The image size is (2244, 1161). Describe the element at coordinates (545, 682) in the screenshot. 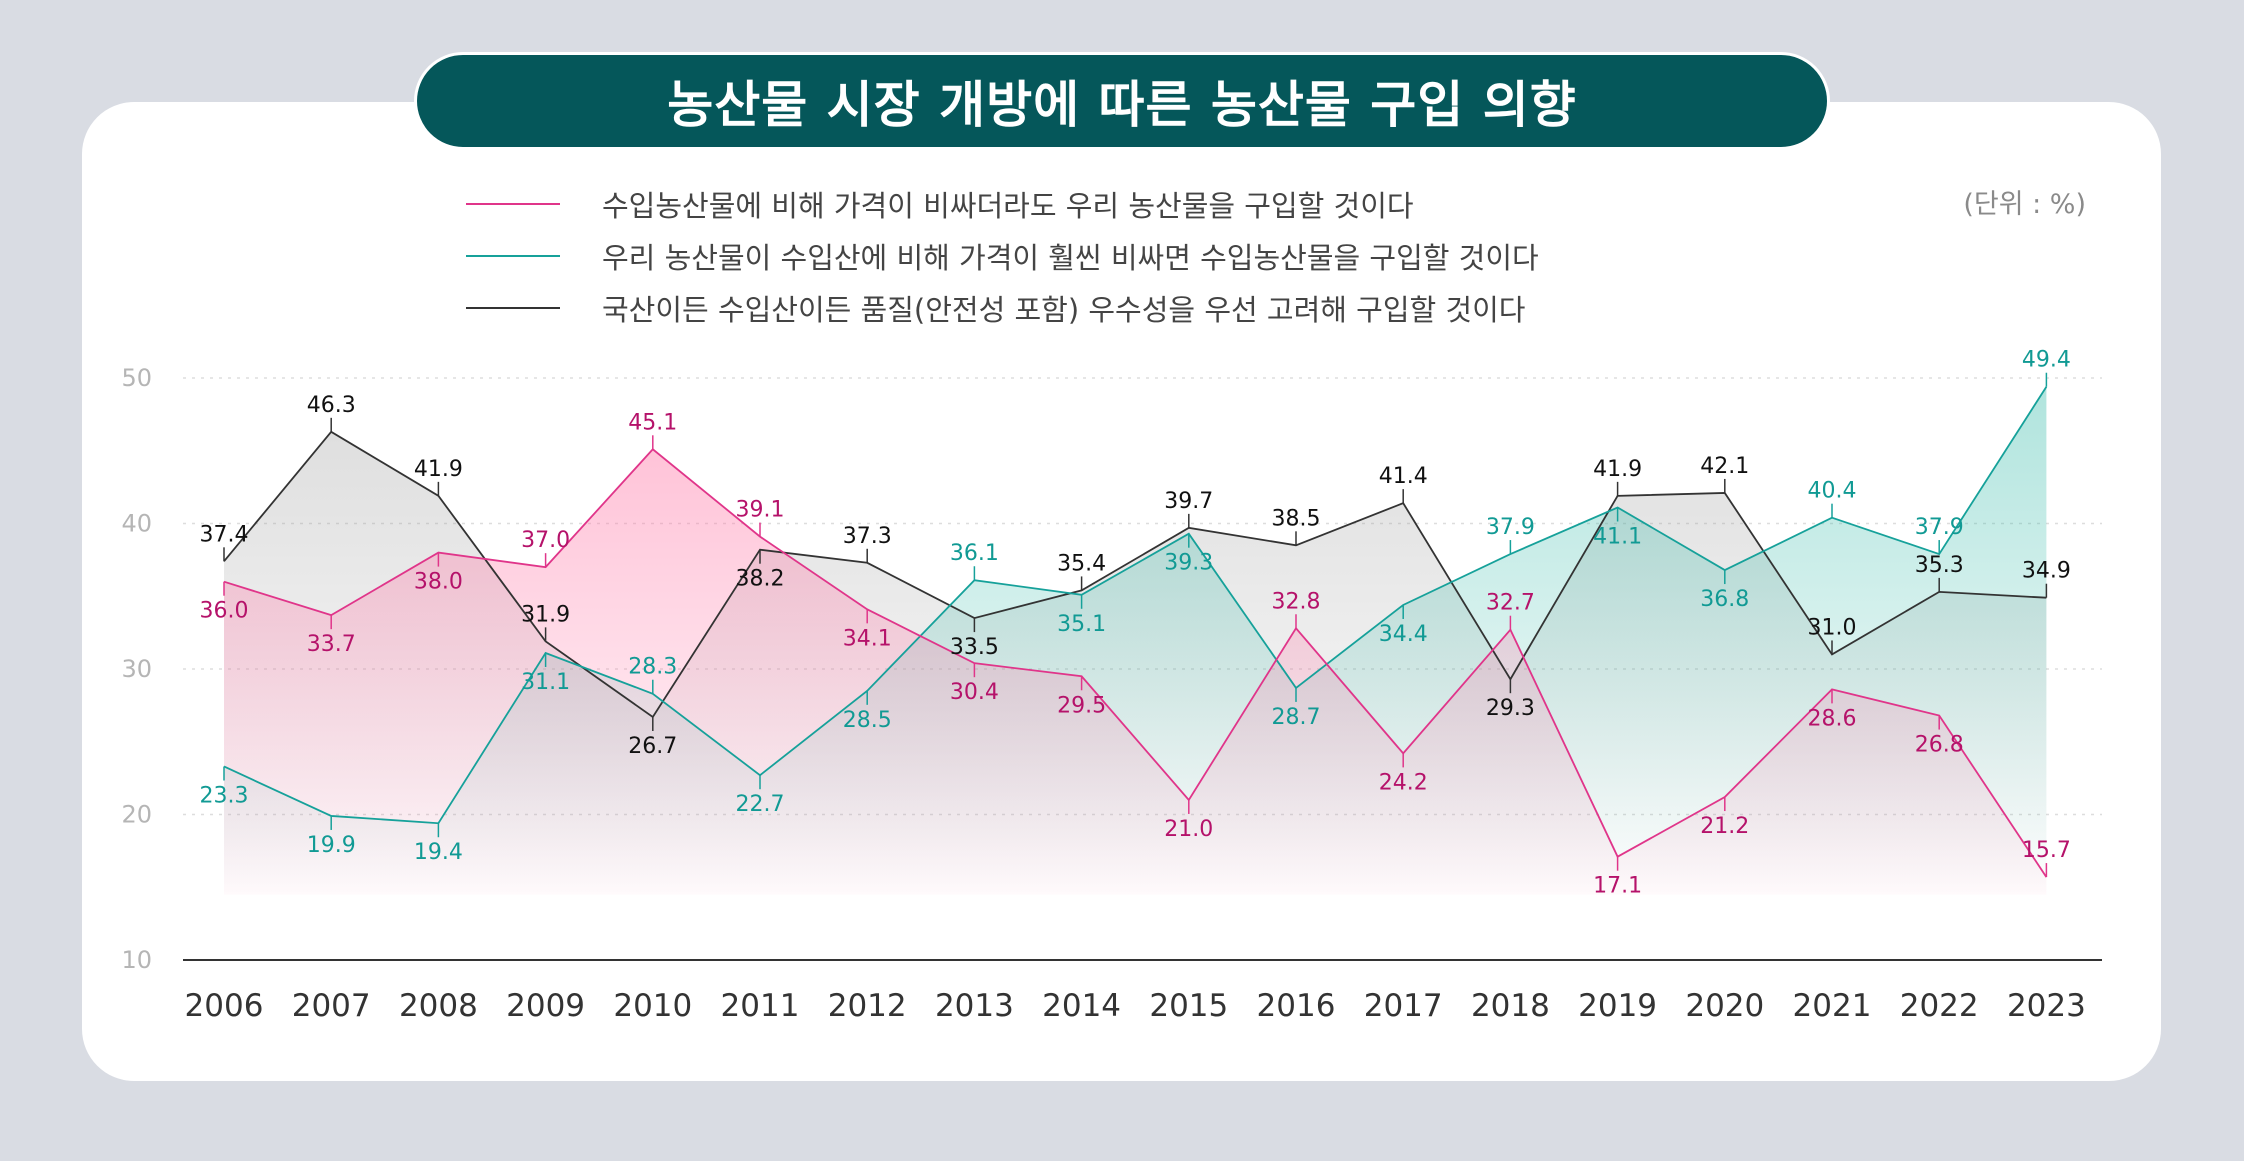

I see `data-label-teal: 31.1` at that location.